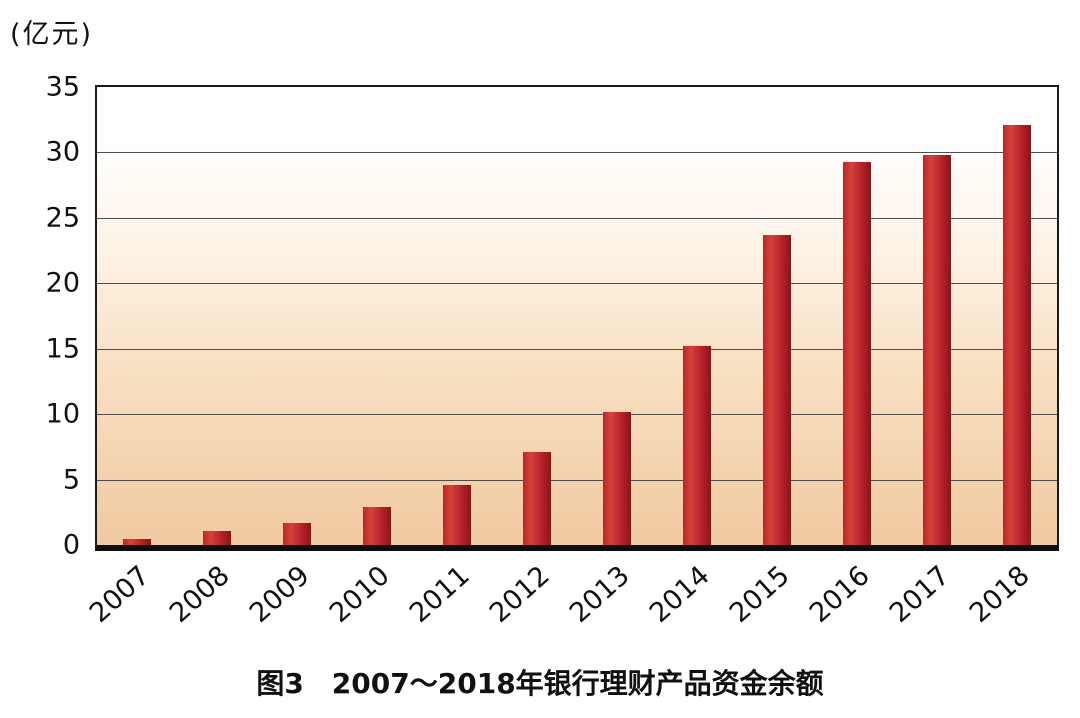 This screenshot has height=718, width=1080. Describe the element at coordinates (62, 152) in the screenshot. I see `y-tick-label: 30` at that location.